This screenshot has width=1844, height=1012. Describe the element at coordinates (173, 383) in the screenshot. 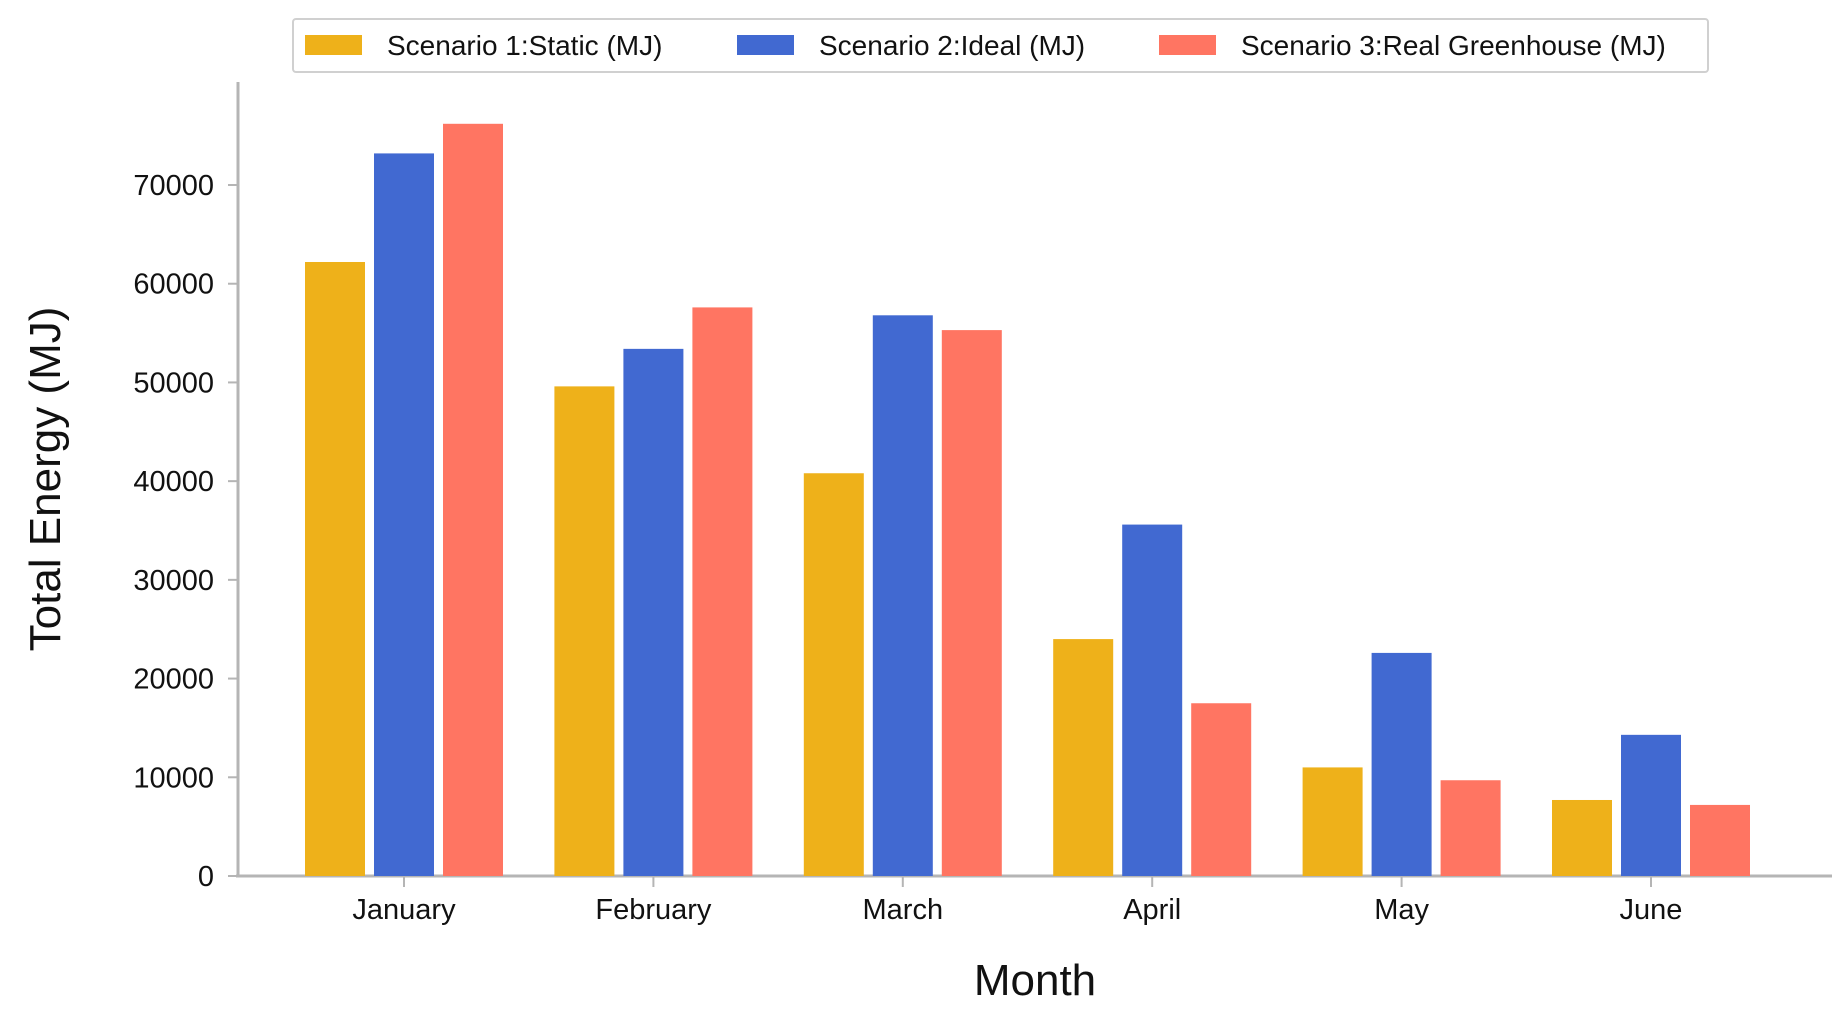

I see `y-tick-label: 50000` at that location.